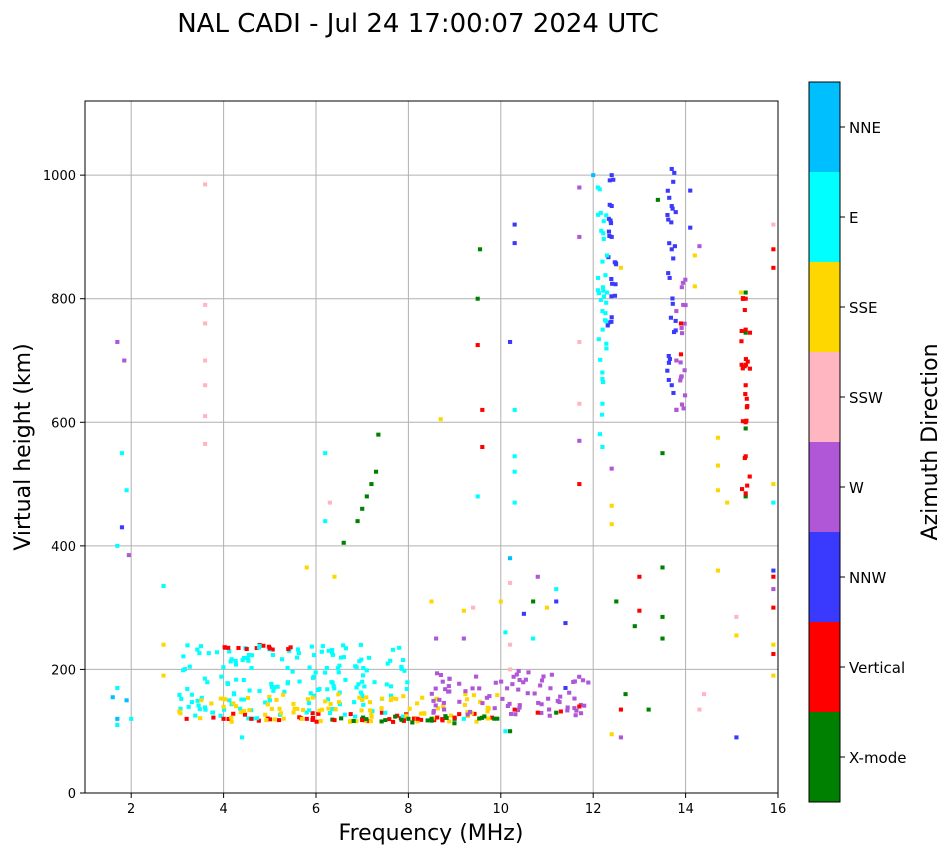 This screenshot has width=951, height=860. Describe the element at coordinates (676, 311) in the screenshot. I see `echo-point-w` at that location.